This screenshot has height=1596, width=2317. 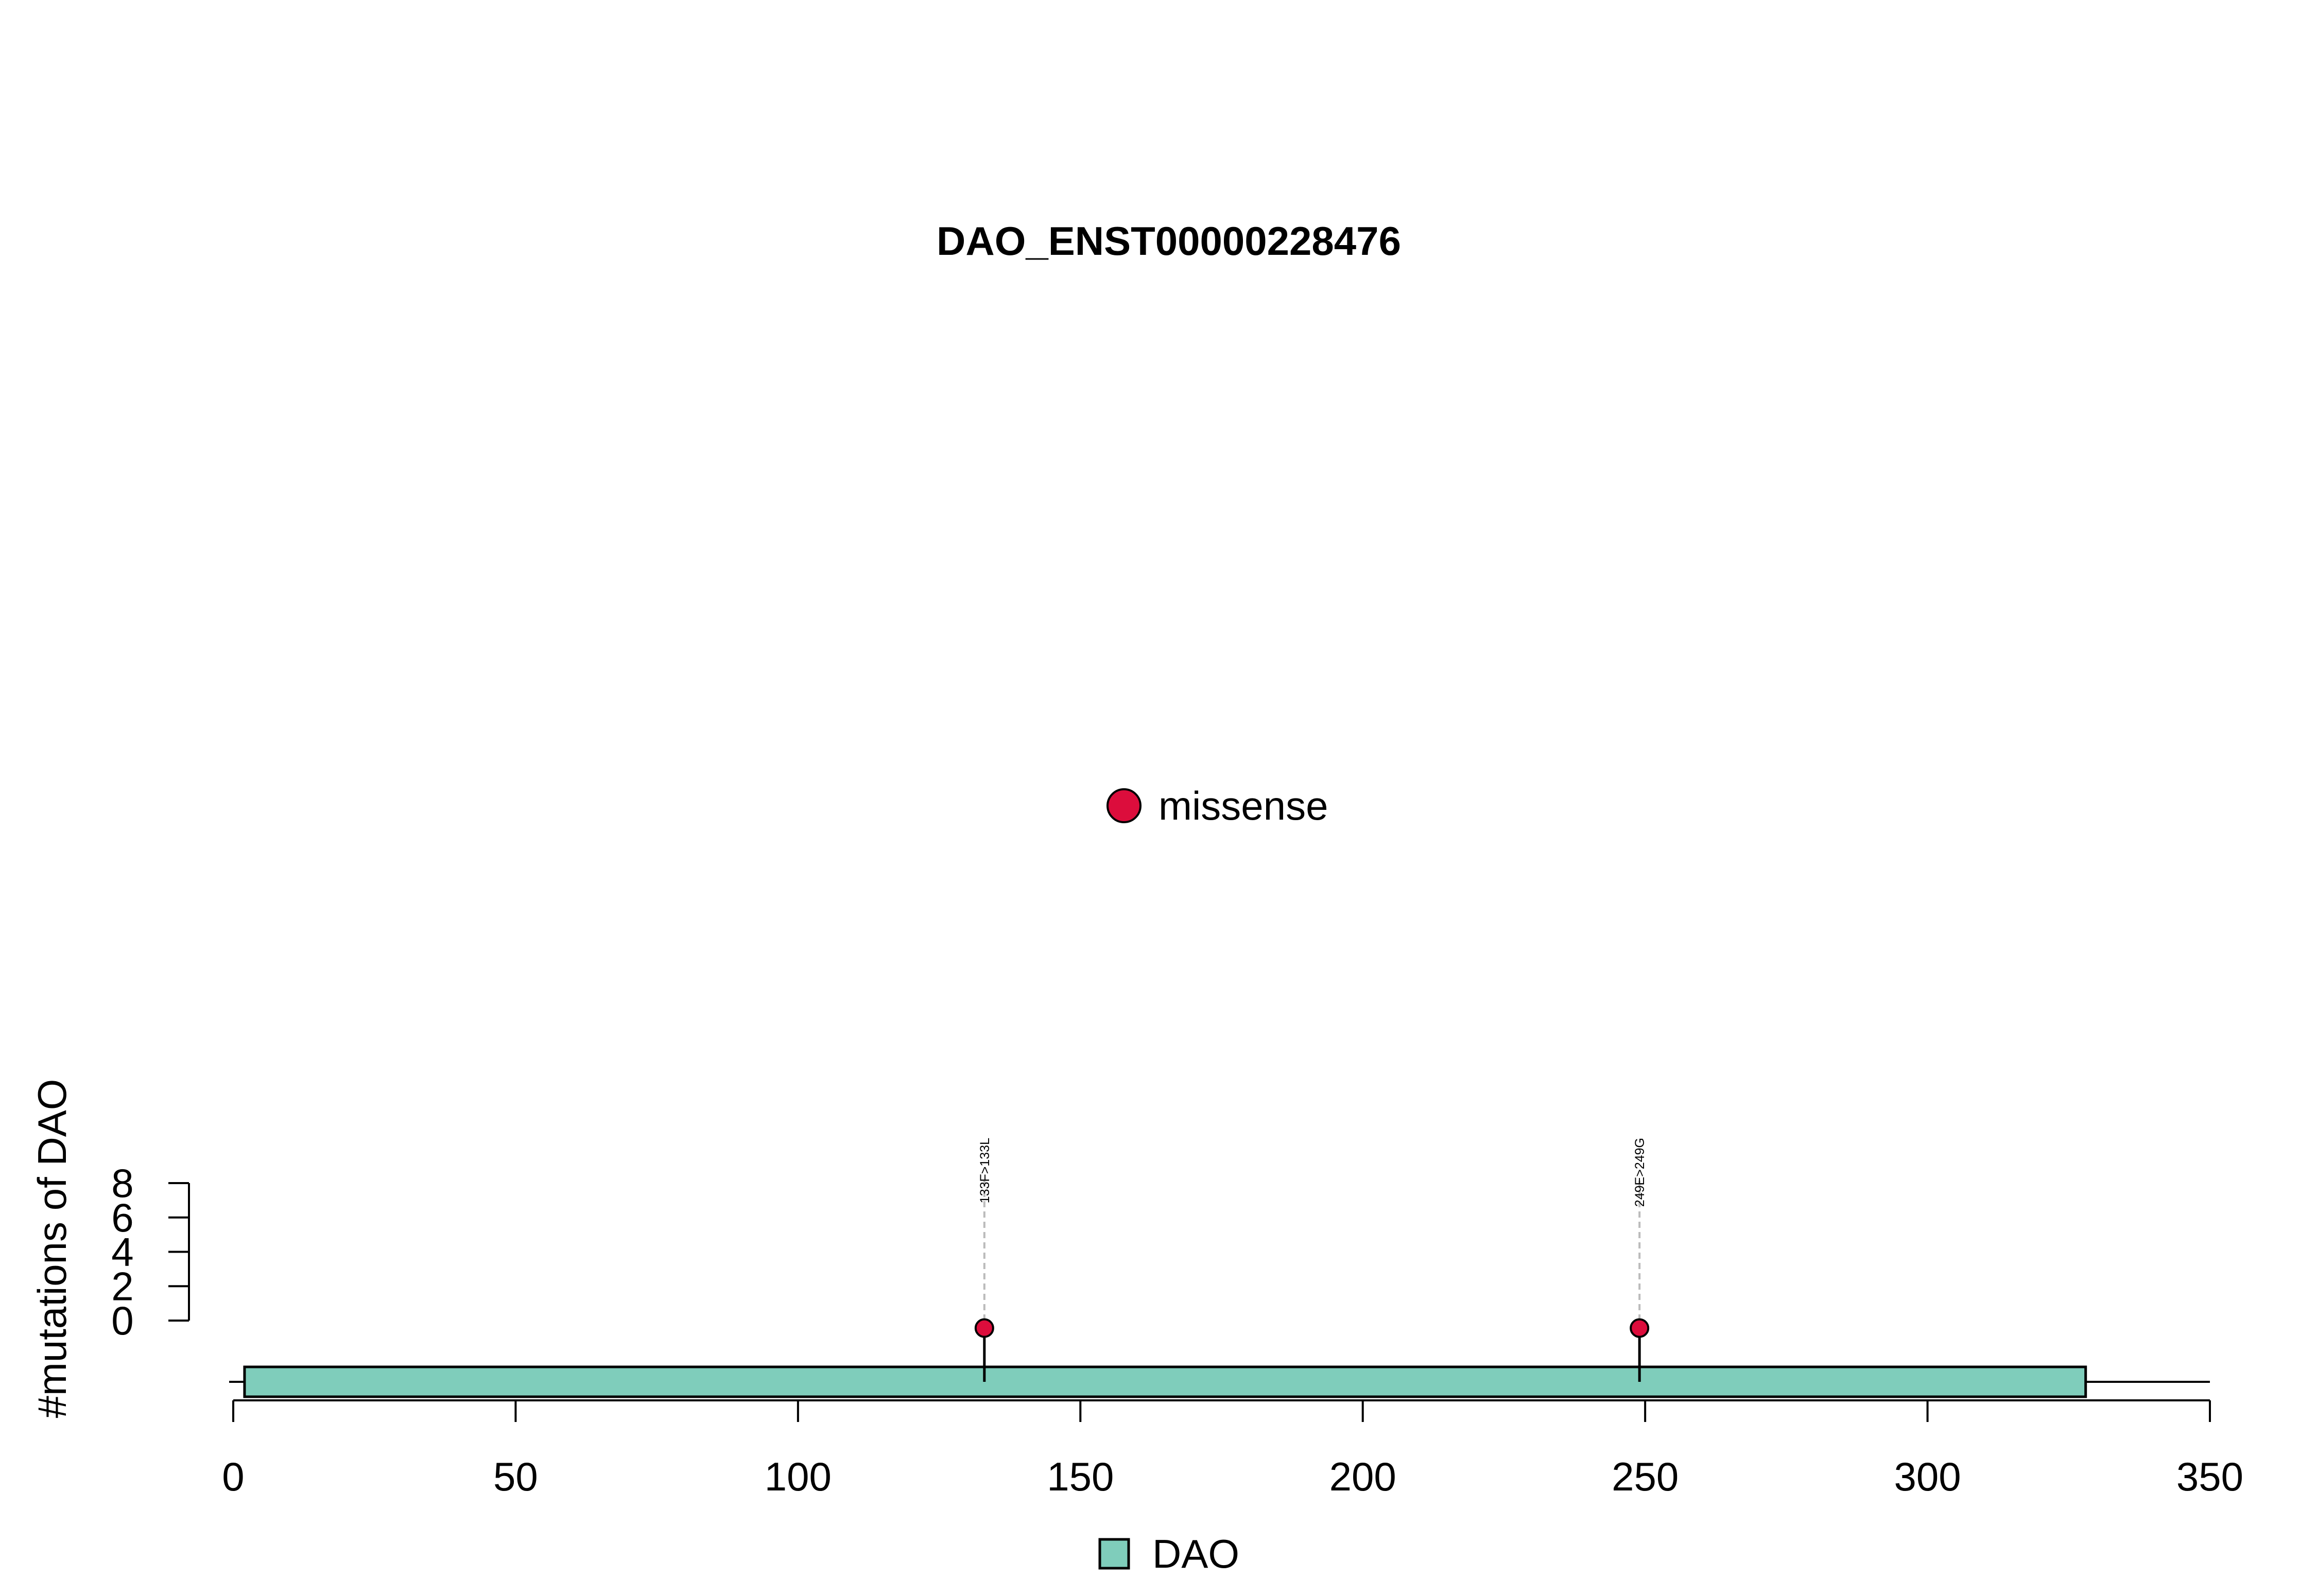 I want to click on x-tick-label-250: 250, so click(x=1645, y=1476).